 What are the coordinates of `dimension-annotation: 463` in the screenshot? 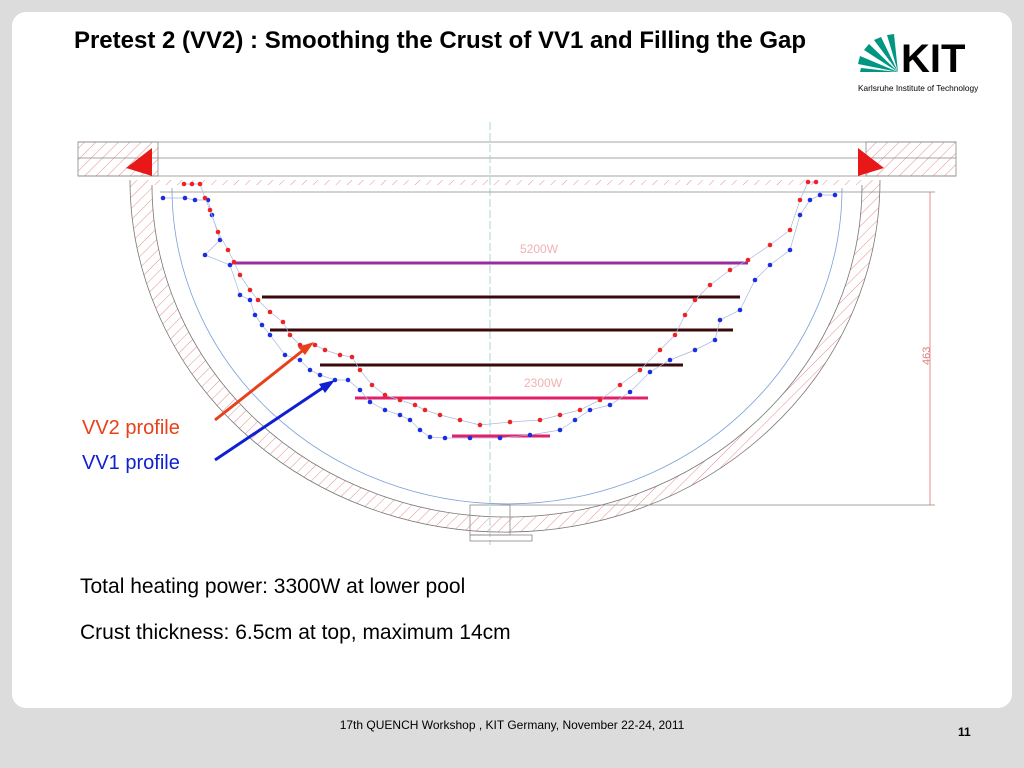 It's located at (927, 356).